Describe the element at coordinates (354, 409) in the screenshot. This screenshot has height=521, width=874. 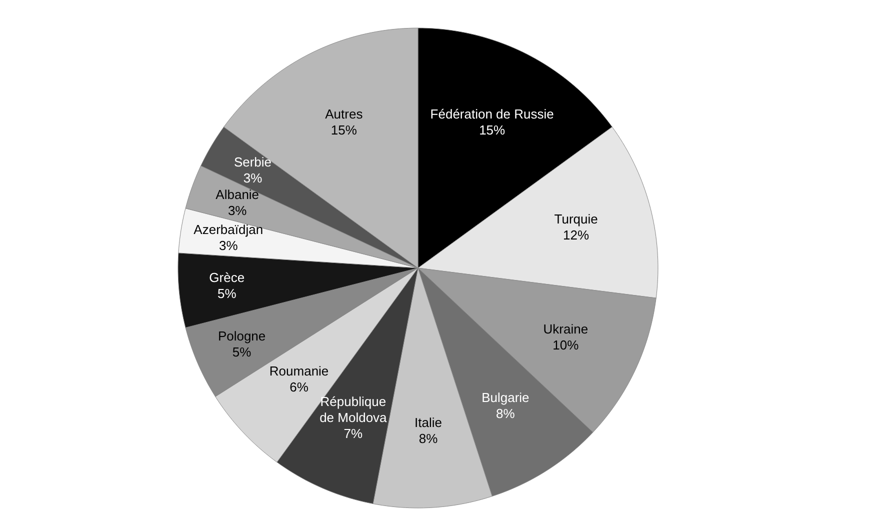
I see `slice-label: République de Moldova` at that location.